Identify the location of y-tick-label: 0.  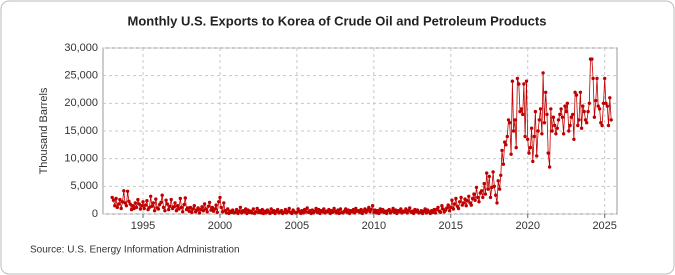
(95, 214).